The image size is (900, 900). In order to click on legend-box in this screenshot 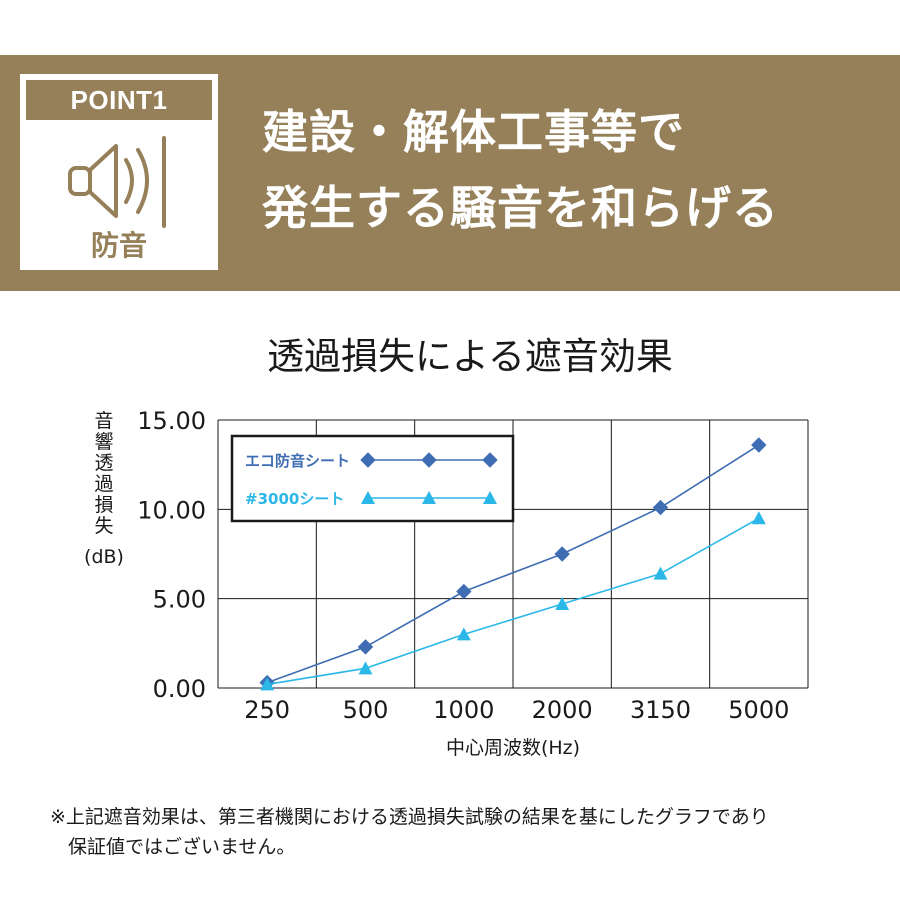, I will do `click(372, 478)`.